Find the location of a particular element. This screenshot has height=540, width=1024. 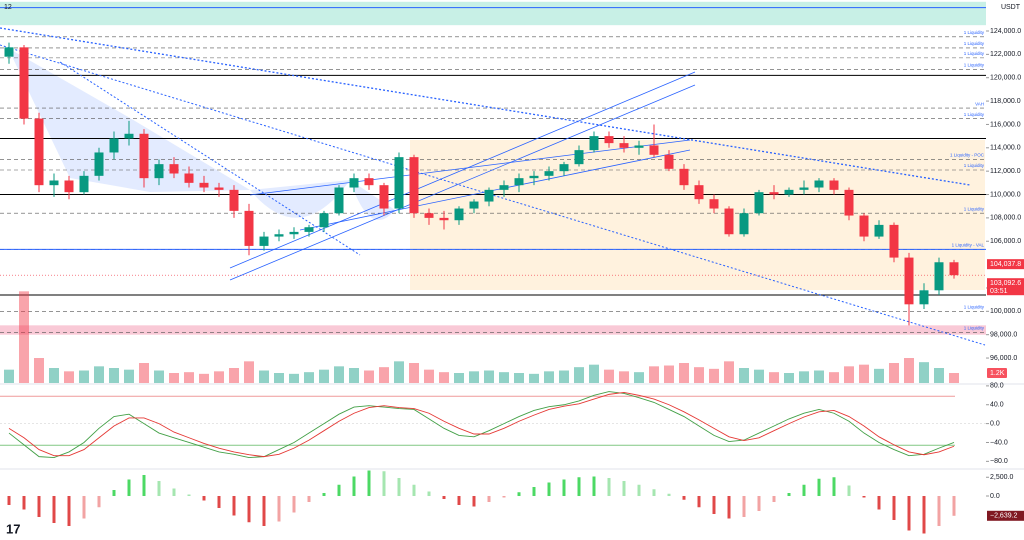

y-tick-label: 106,000.0 is located at coordinates (1005, 241).